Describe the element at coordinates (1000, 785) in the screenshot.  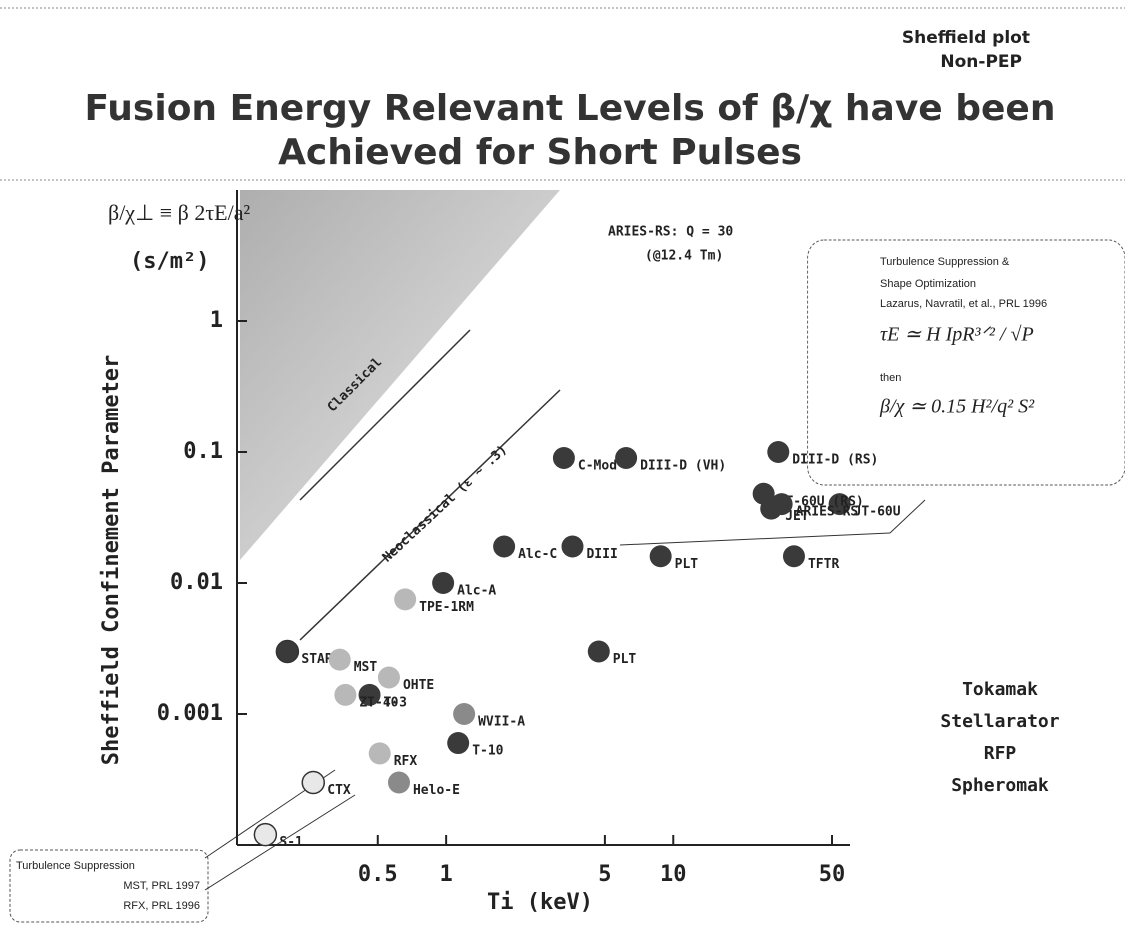
I see `legend-entry: Spheromak` at that location.